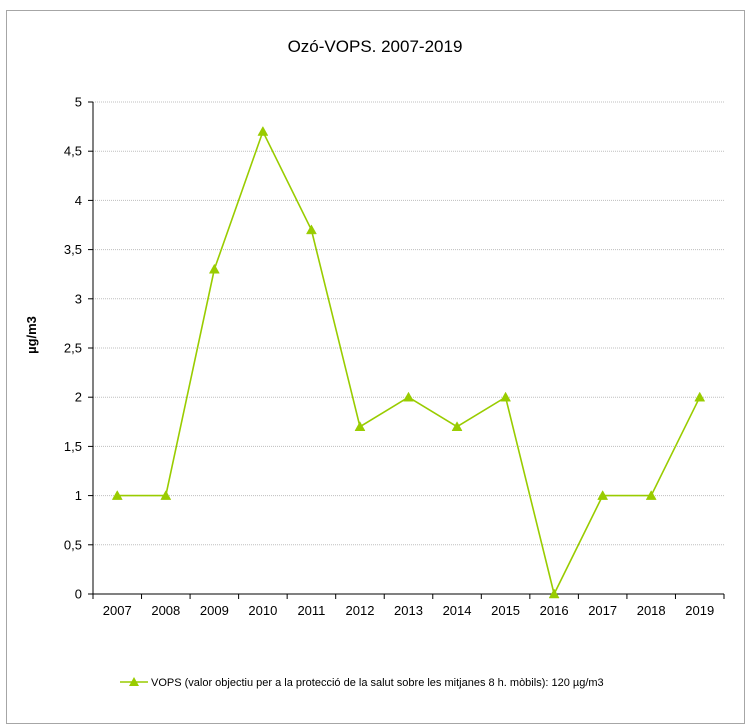  Describe the element at coordinates (360, 610) in the screenshot. I see `x-tick-label: 2012` at that location.